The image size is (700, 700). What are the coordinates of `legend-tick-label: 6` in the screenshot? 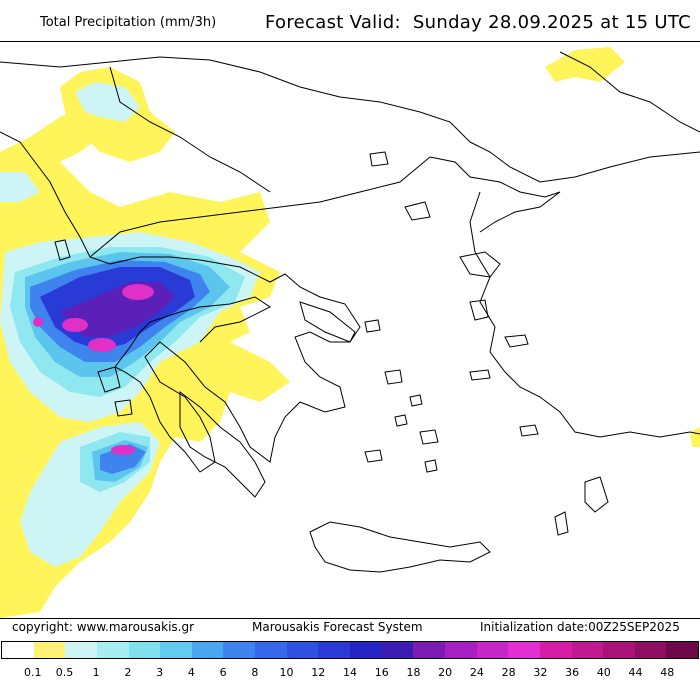 It's located at (223, 672).